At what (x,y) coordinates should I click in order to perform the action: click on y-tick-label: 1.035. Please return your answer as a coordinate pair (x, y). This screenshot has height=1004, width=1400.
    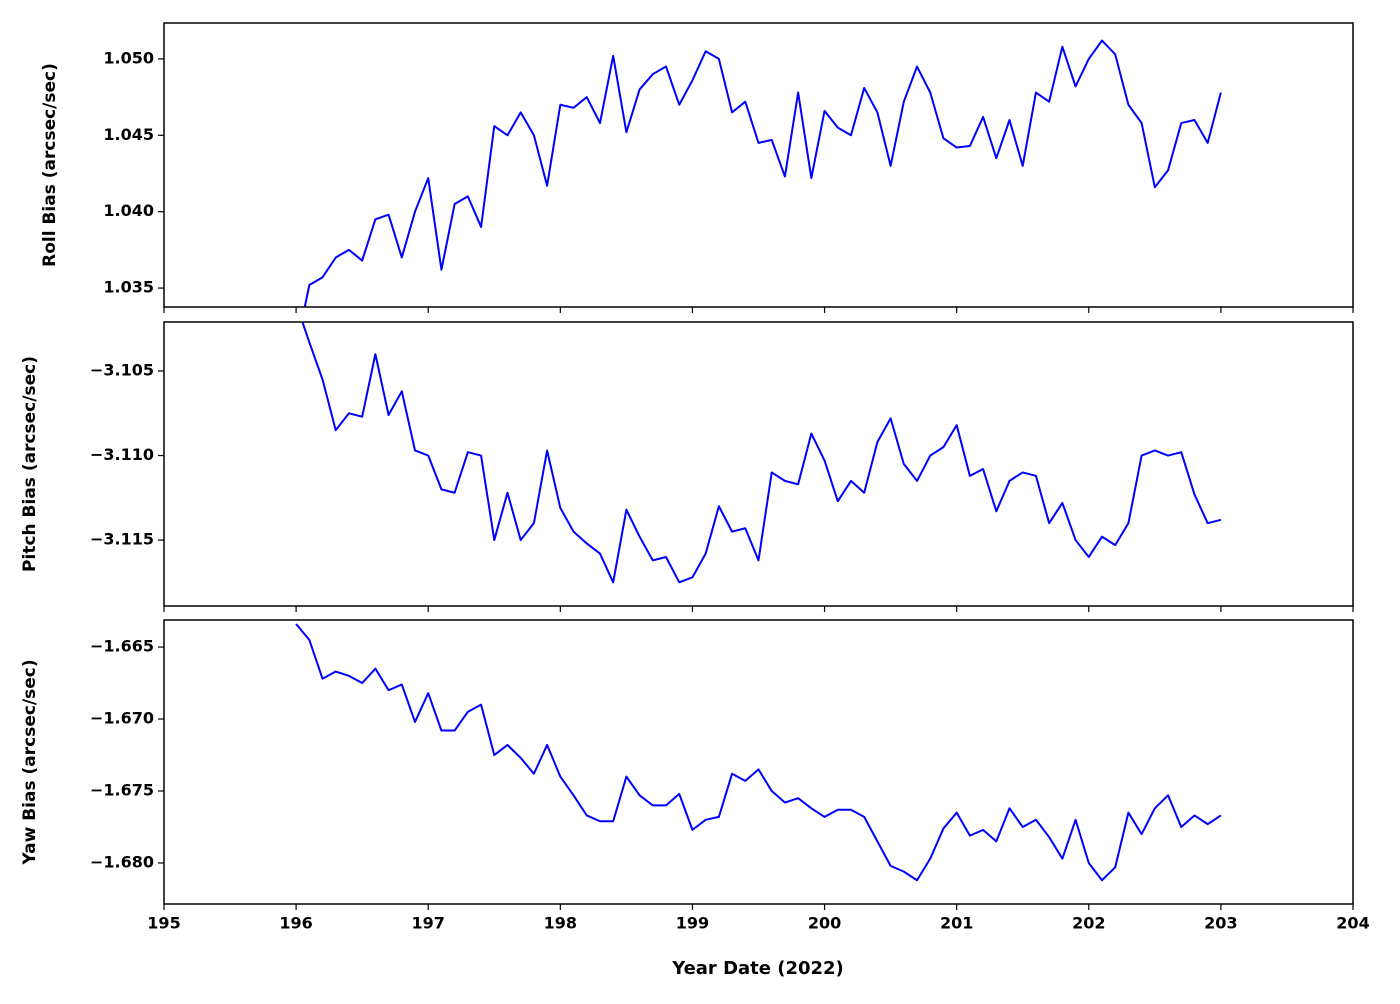
    Looking at the image, I should click on (128, 287).